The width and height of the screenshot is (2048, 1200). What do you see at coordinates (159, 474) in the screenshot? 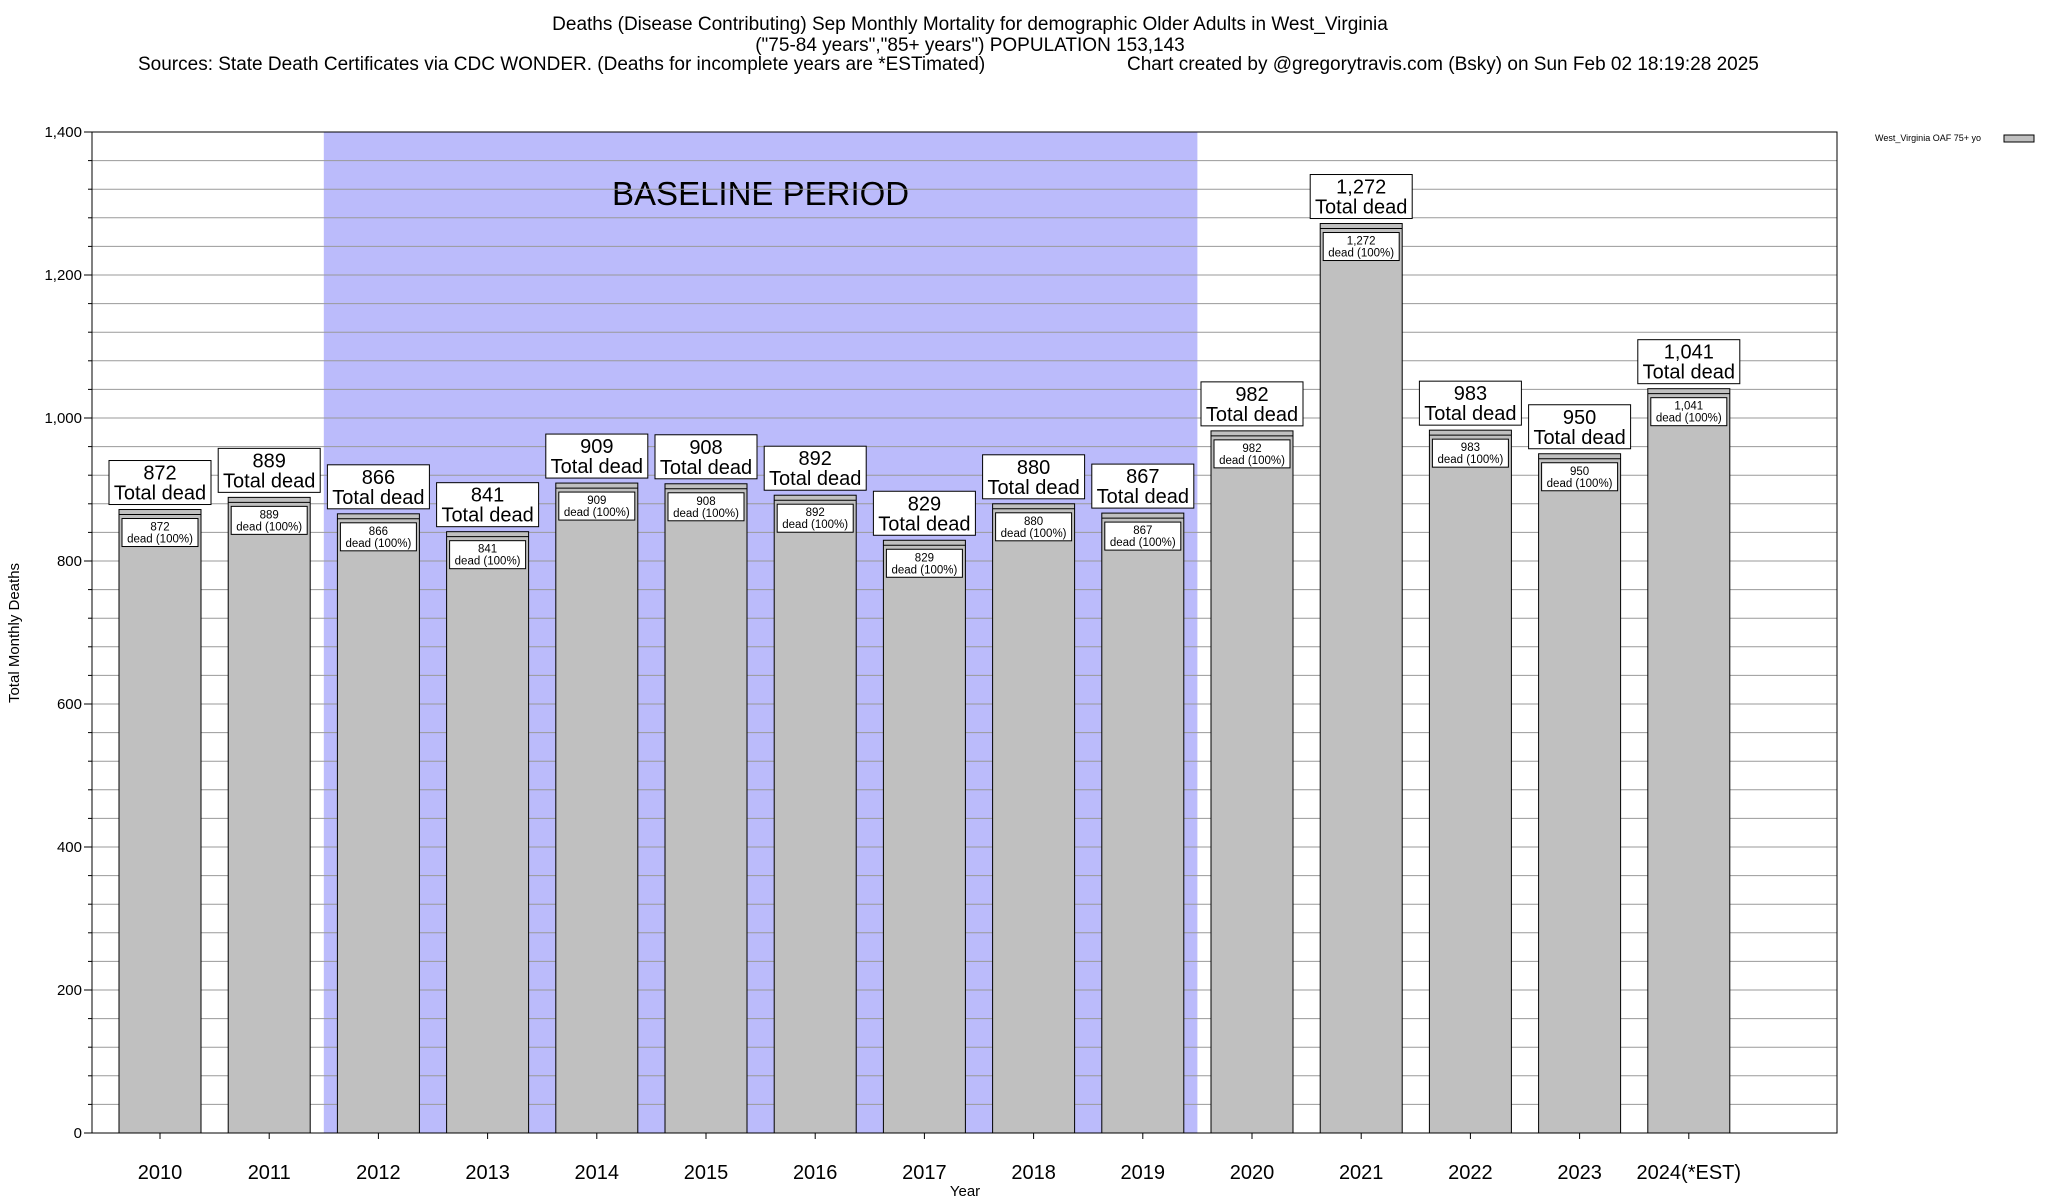
I see `total-value-label: 872` at bounding box center [159, 474].